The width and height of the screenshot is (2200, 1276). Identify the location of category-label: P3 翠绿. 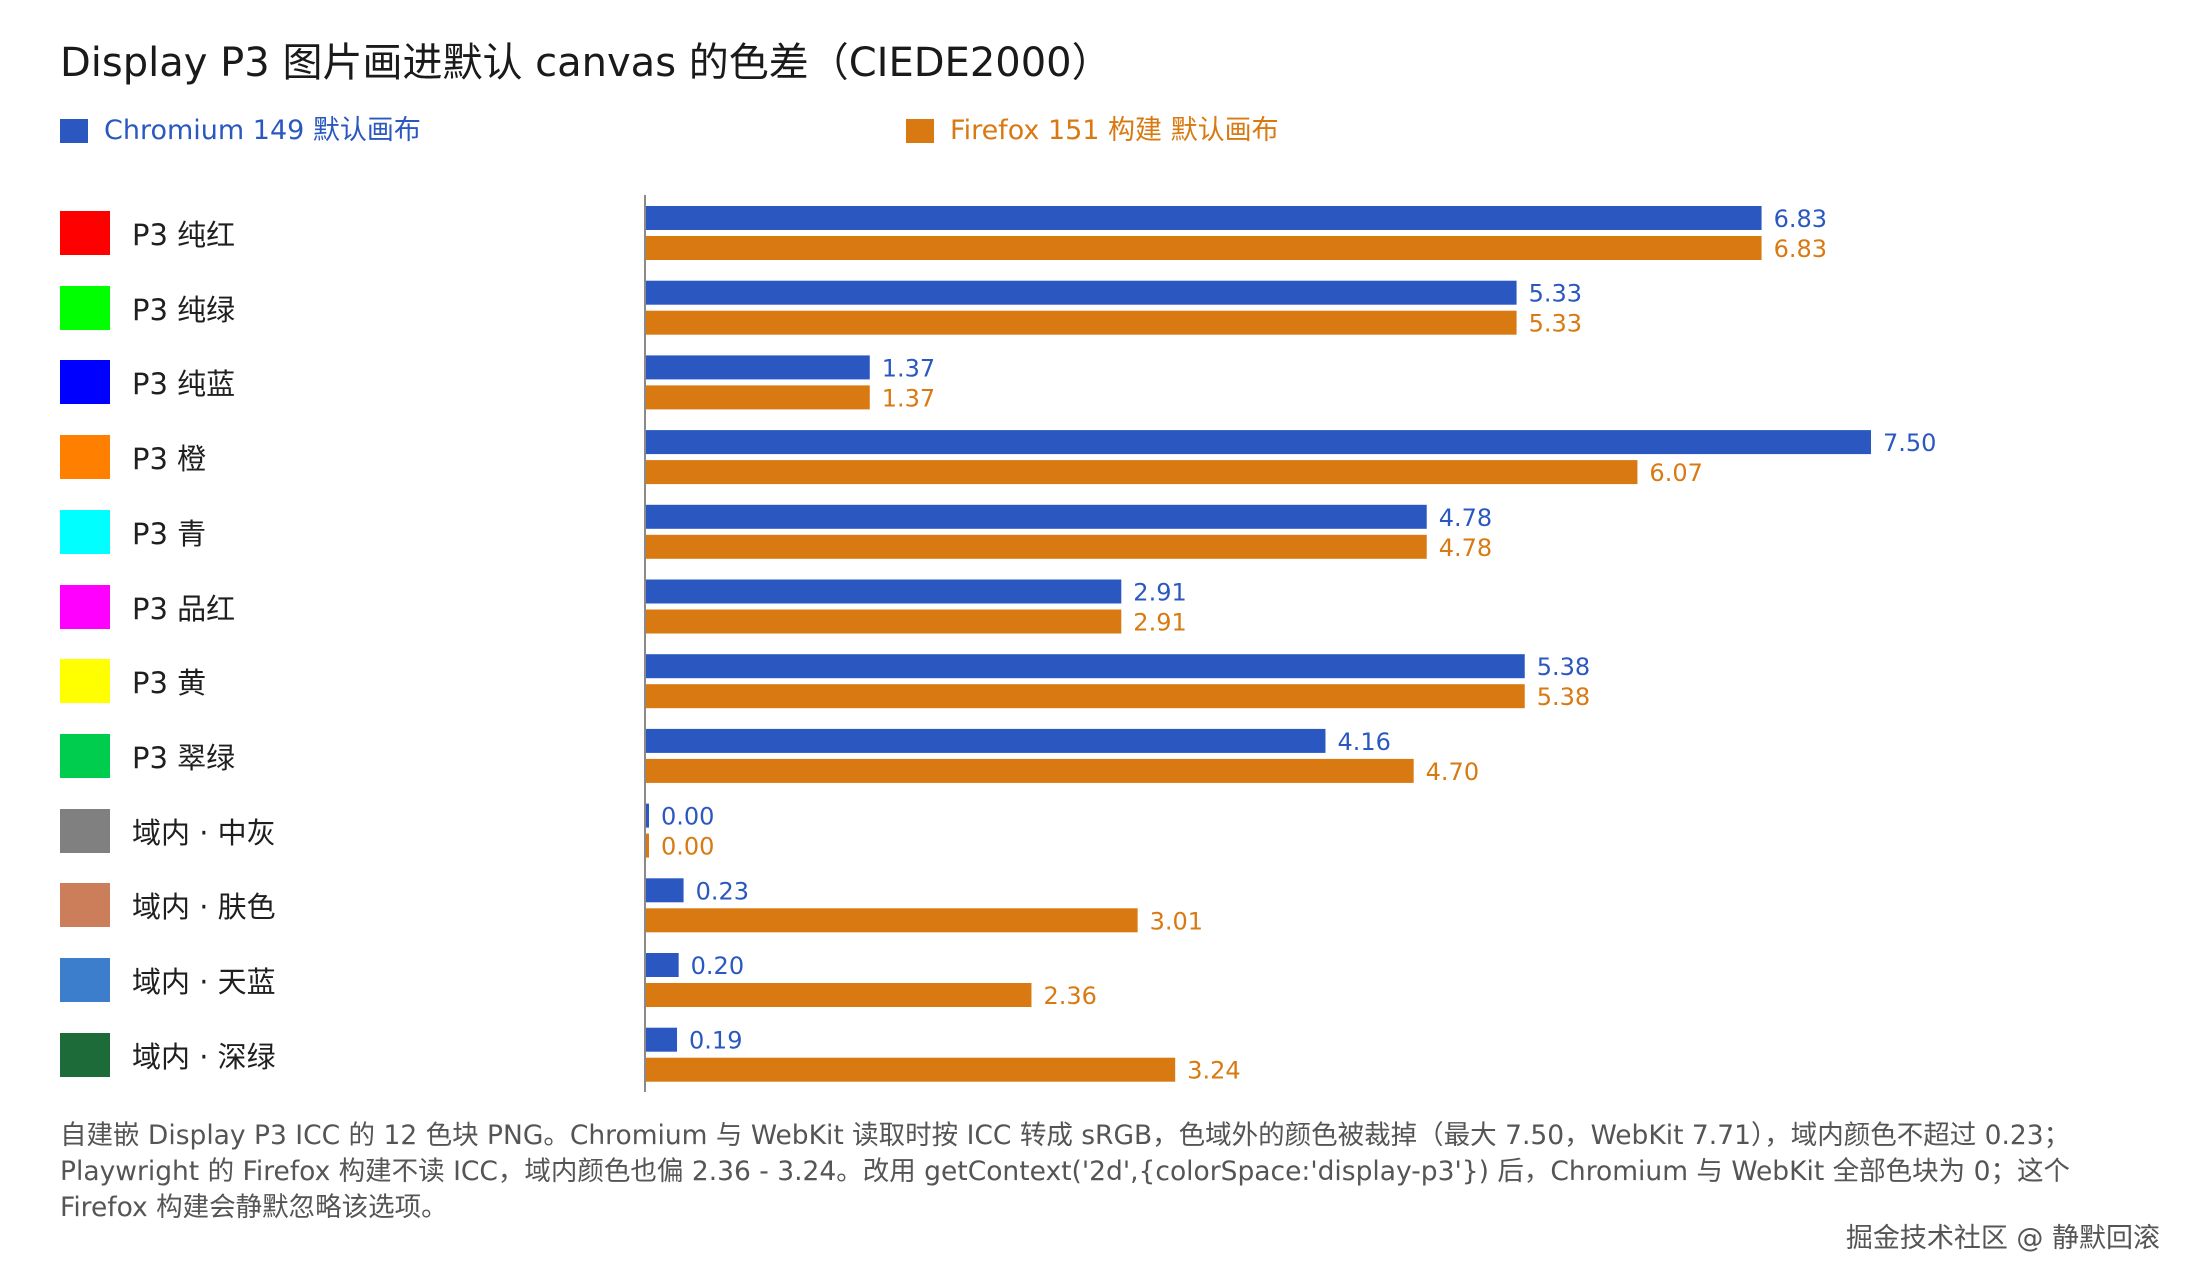
(184, 757).